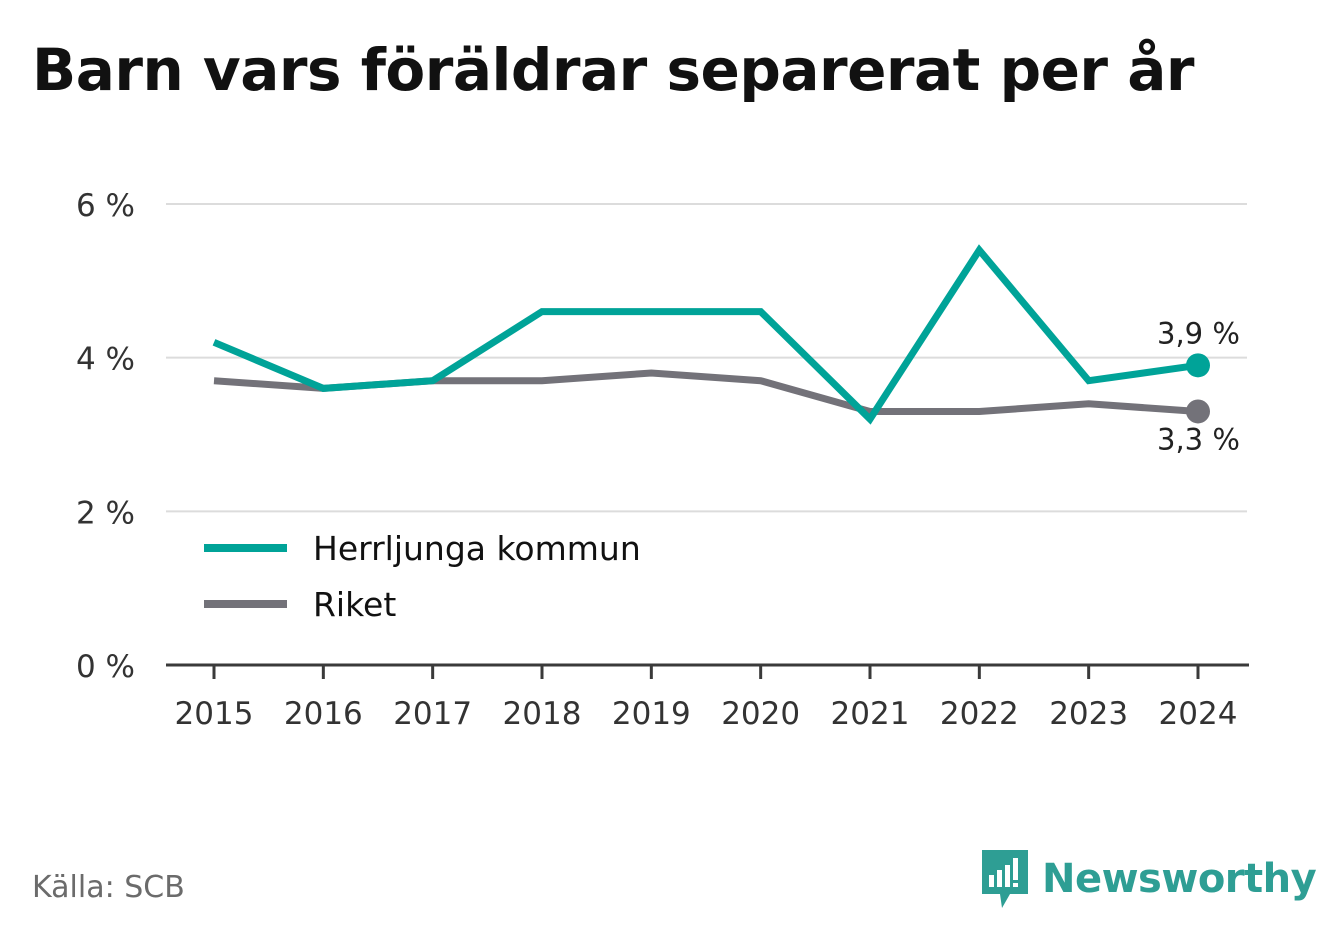 The image size is (1322, 939). What do you see at coordinates (613, 70) in the screenshot?
I see `chart-title: Barn vars föräldrar separerat per år` at bounding box center [613, 70].